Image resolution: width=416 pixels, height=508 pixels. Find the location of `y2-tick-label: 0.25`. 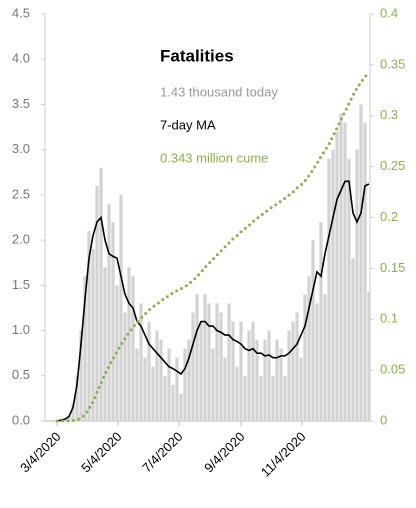

y2-tick-label: 0.25 is located at coordinates (392, 165).